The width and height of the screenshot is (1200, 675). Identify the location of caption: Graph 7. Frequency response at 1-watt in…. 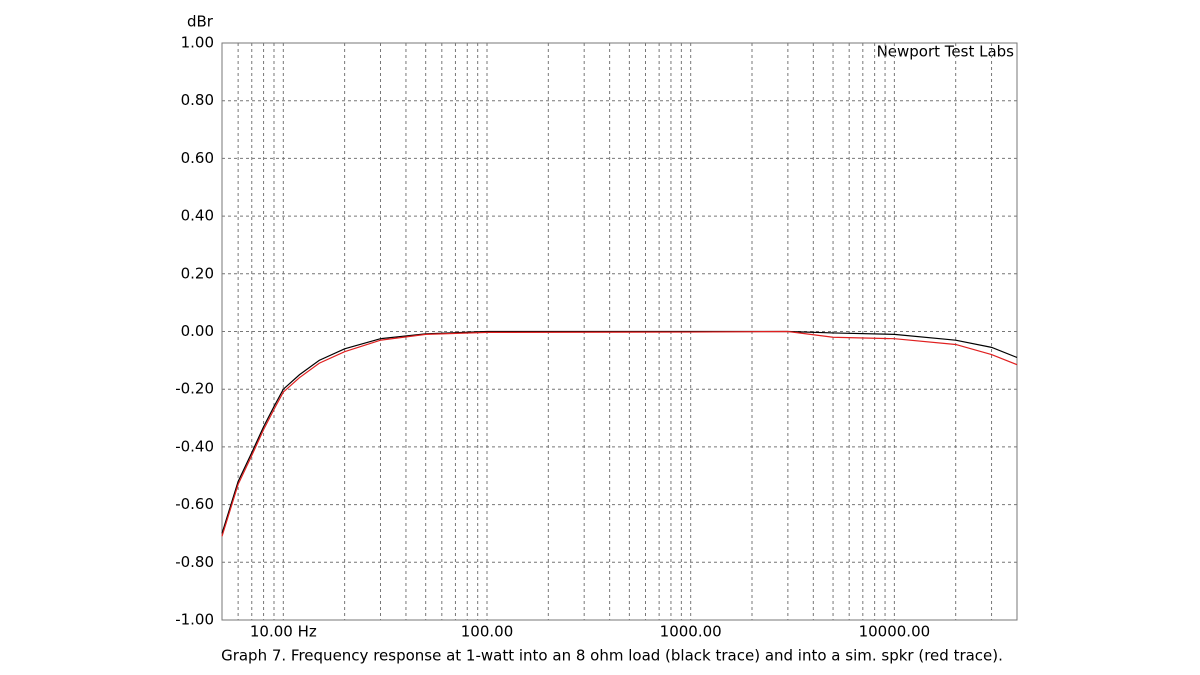
(612, 656).